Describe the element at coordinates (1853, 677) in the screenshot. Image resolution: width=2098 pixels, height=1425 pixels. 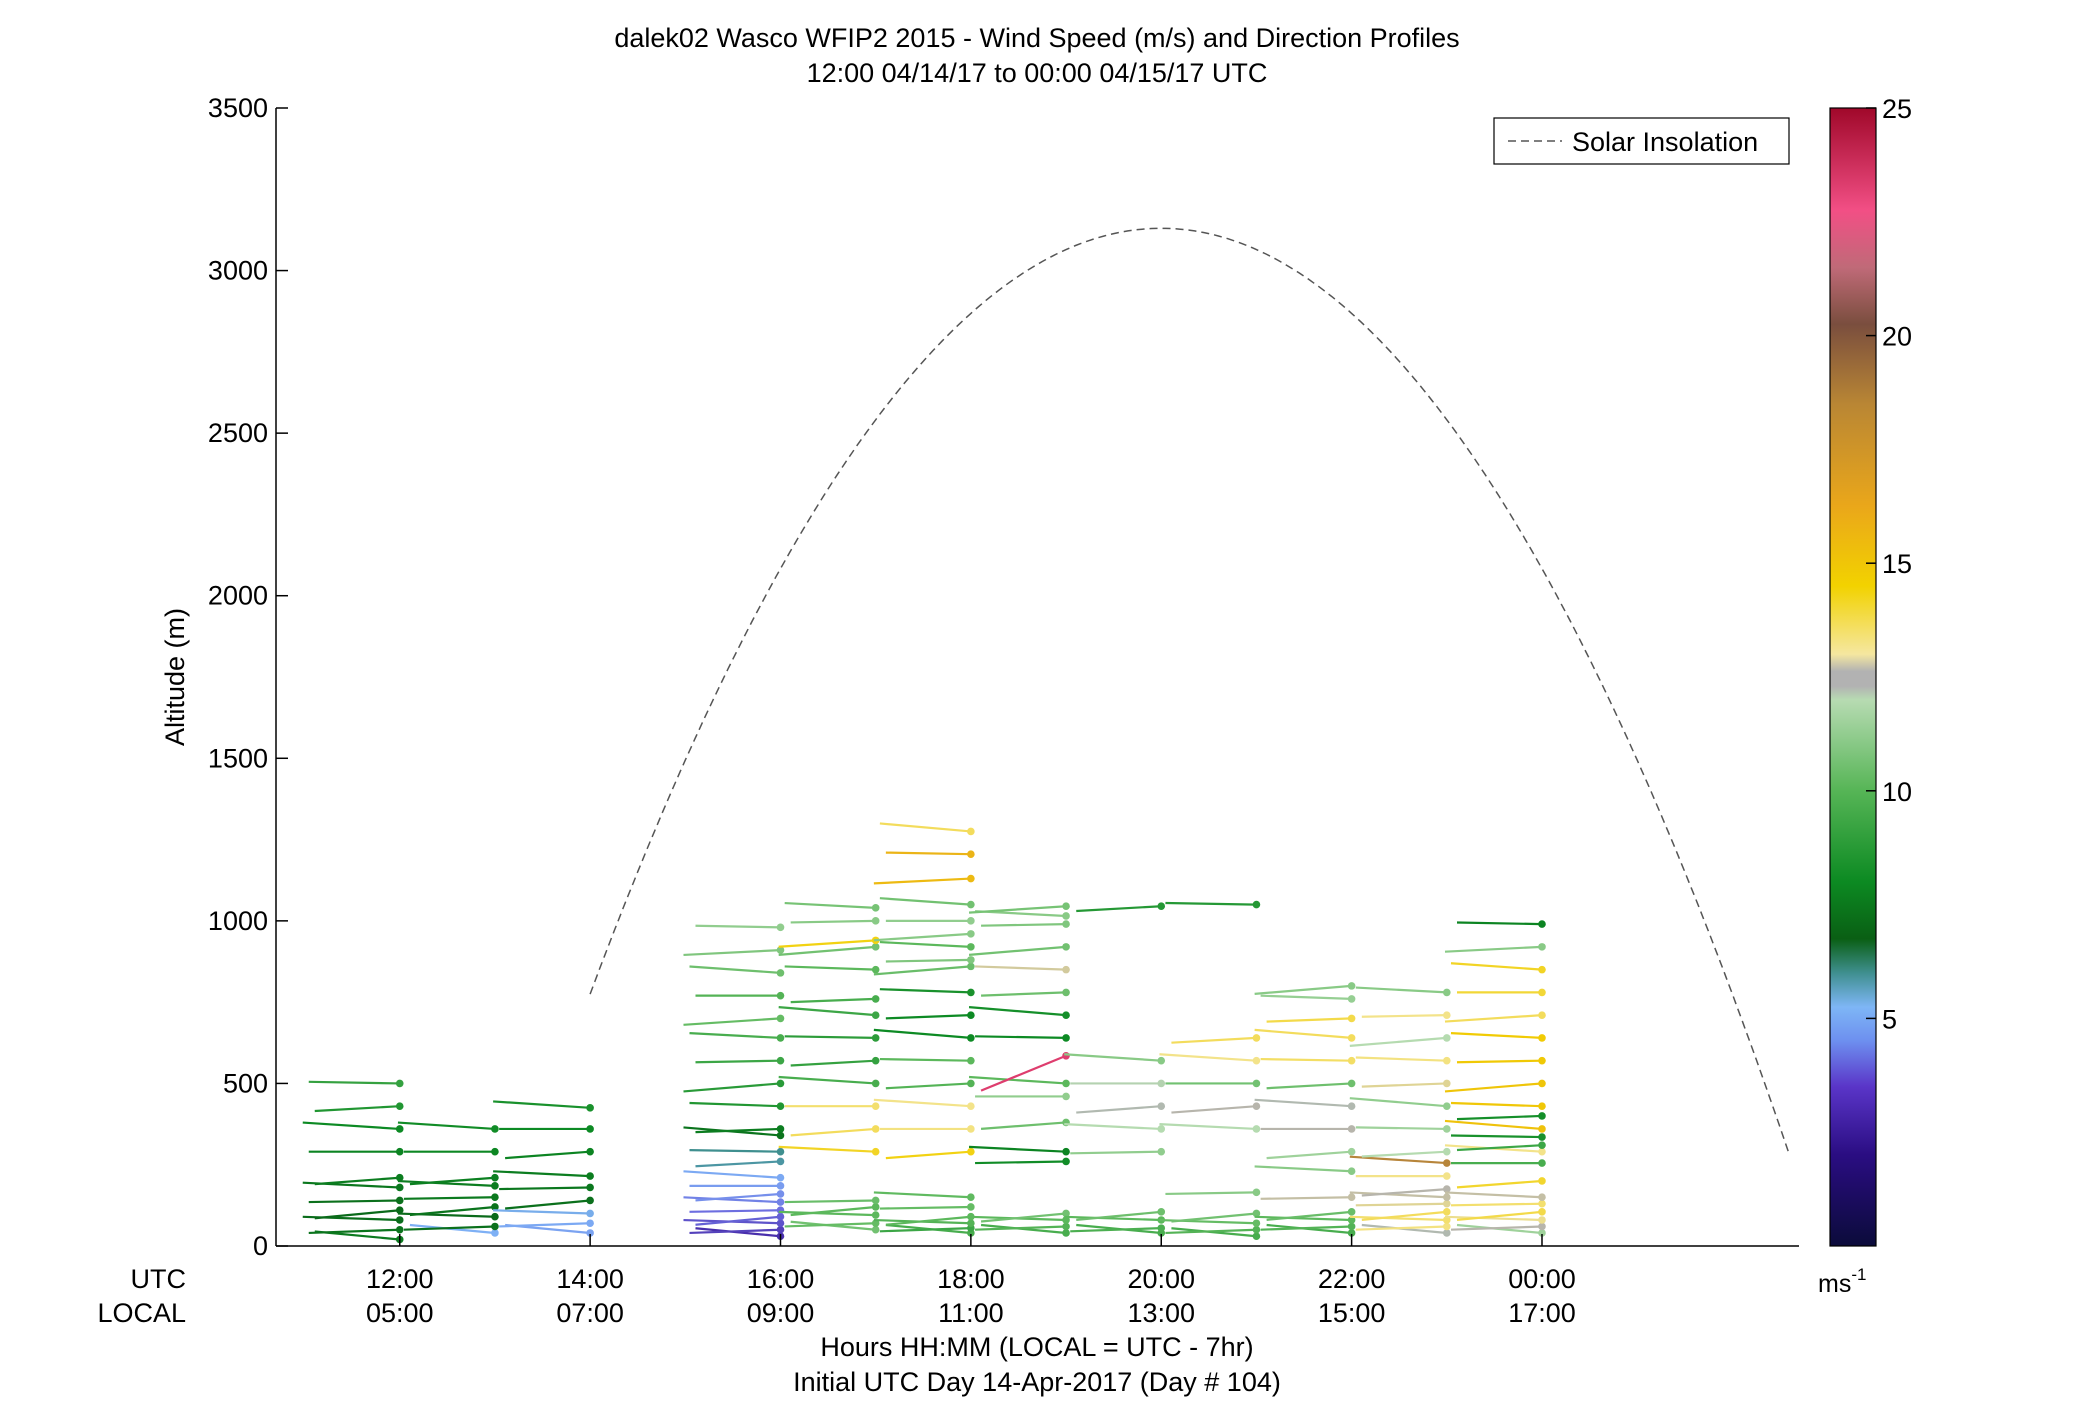
I see `colorbar-gradient` at that location.